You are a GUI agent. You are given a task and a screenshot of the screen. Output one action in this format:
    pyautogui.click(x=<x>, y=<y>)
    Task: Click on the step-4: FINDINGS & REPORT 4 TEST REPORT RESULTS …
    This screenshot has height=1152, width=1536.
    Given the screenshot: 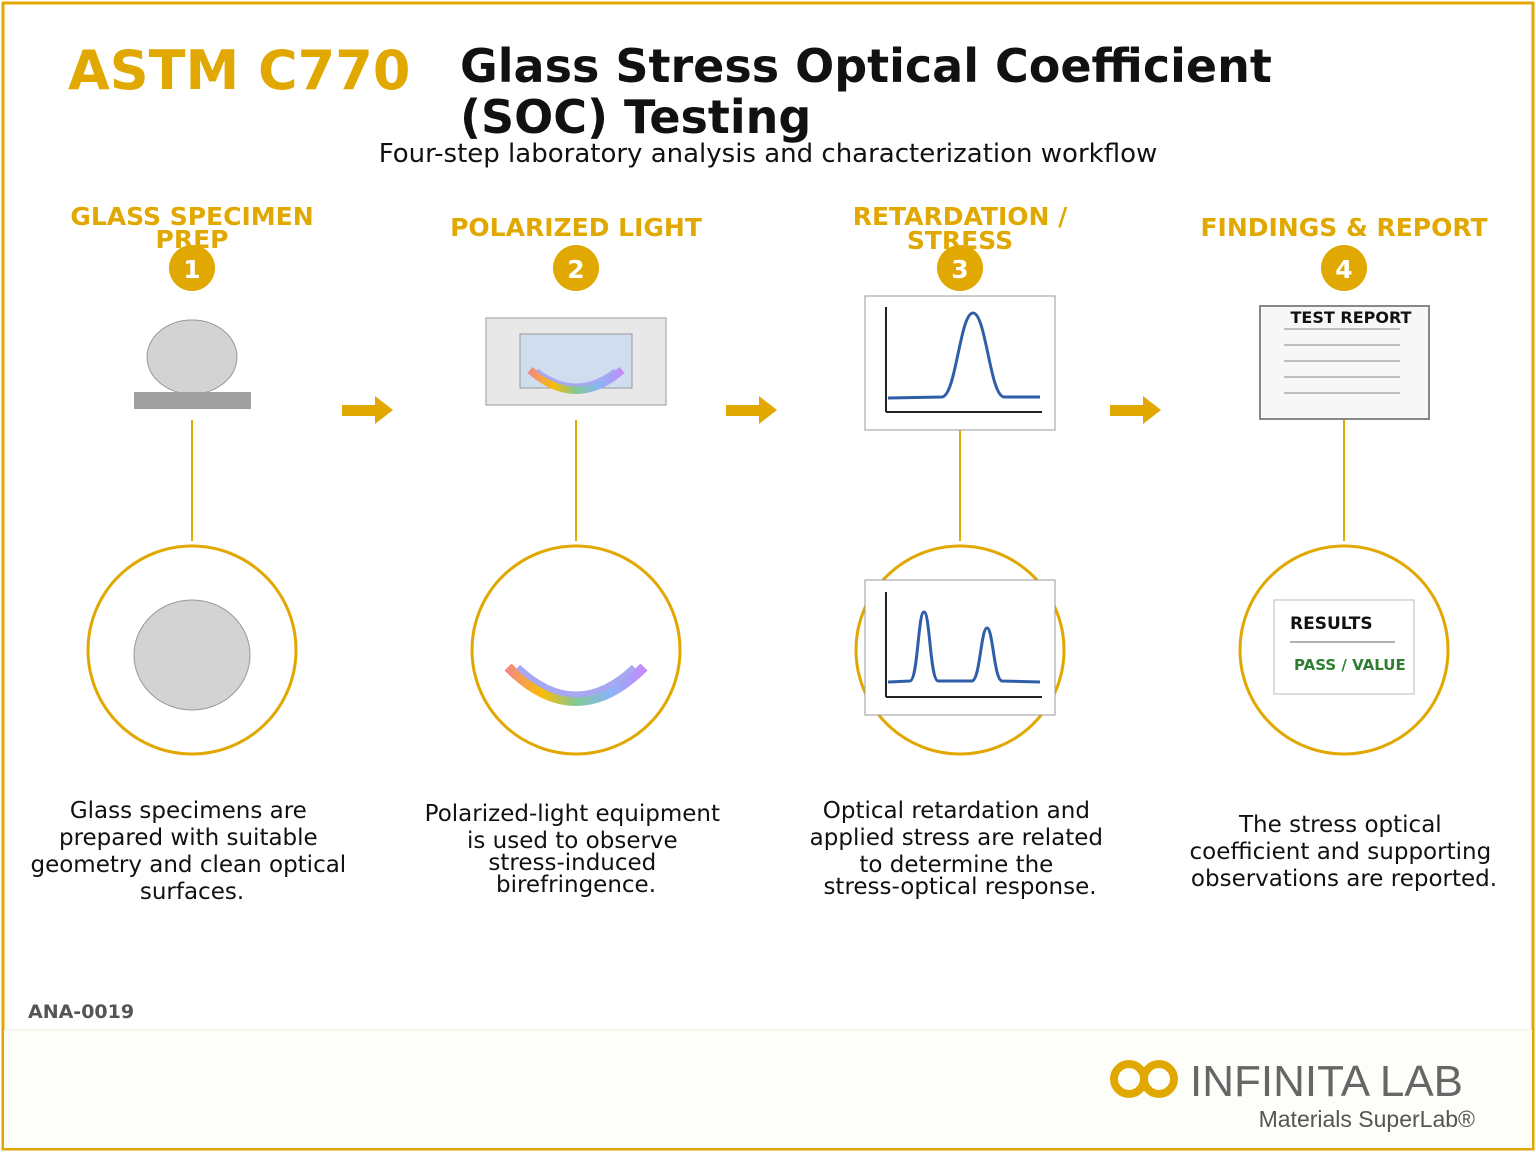 What is the action you would take?
    pyautogui.click(x=1344, y=552)
    